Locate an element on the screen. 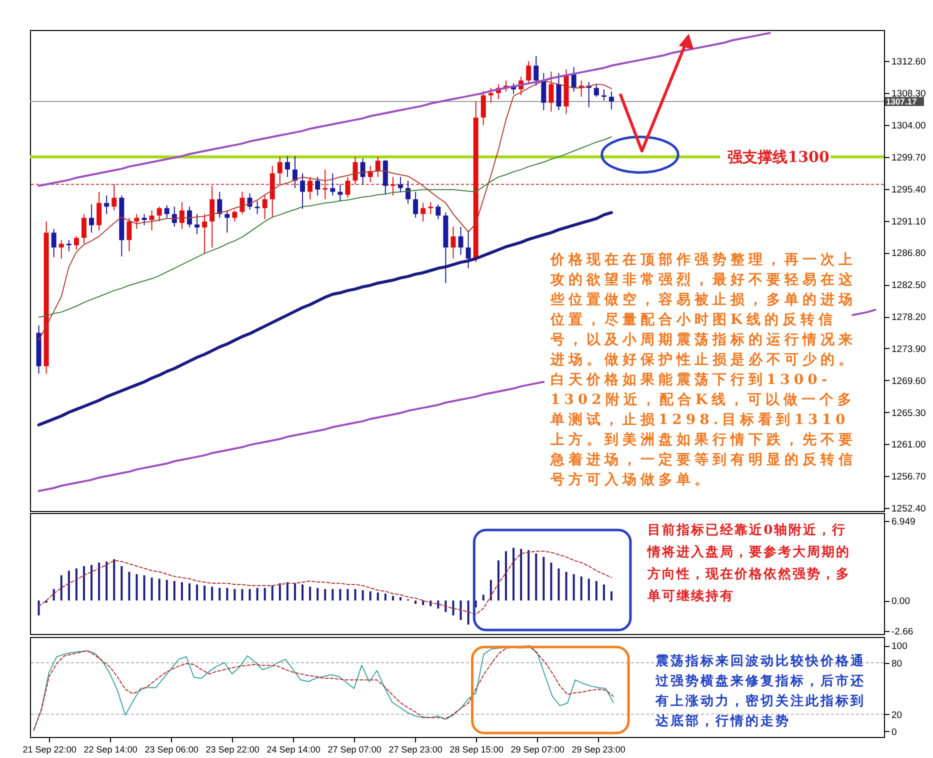 The height and width of the screenshot is (758, 933). x-tick-label: 29 Sep 07:00 is located at coordinates (537, 749).